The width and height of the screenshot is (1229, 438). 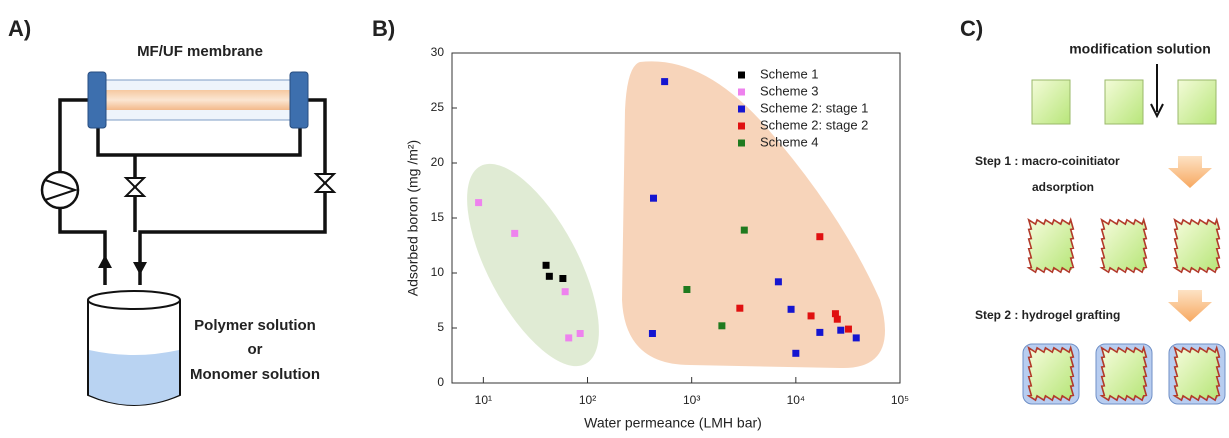 What do you see at coordinates (438, 217) in the screenshot?
I see `y-tick-label: 15` at bounding box center [438, 217].